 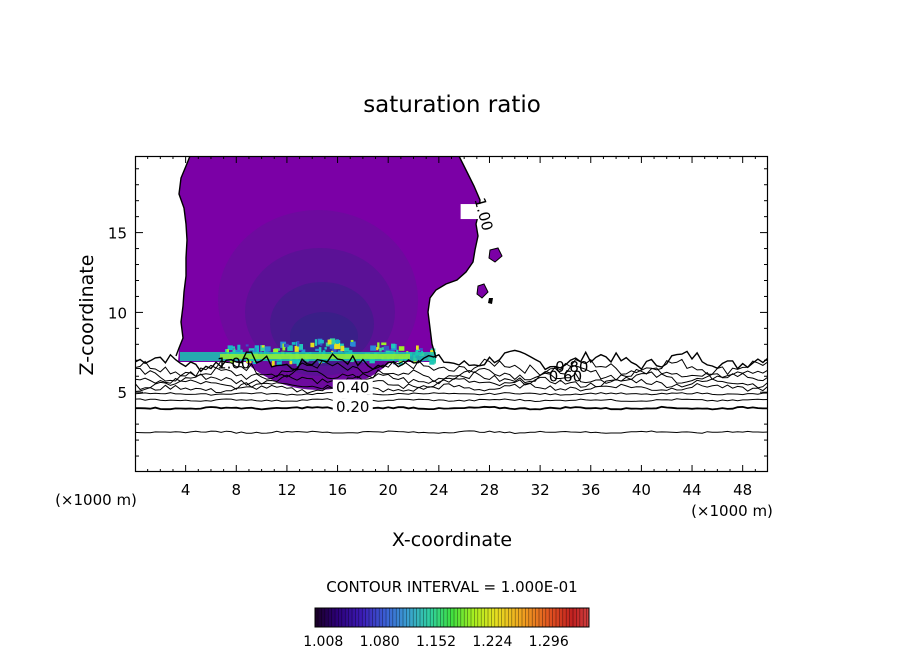 What do you see at coordinates (337, 490) in the screenshot?
I see `x-tick-label: 16` at bounding box center [337, 490].